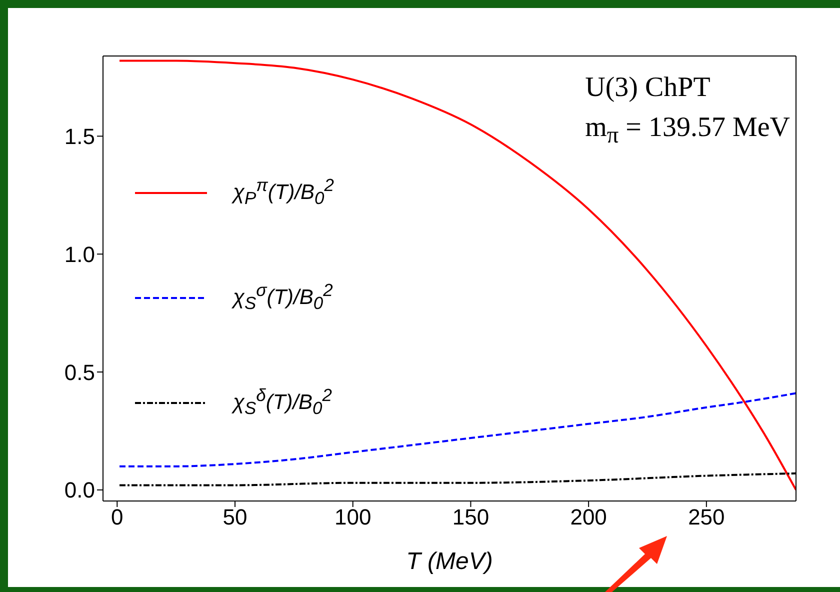  What do you see at coordinates (79, 254) in the screenshot?
I see `y-tick-label: 1.0` at bounding box center [79, 254].